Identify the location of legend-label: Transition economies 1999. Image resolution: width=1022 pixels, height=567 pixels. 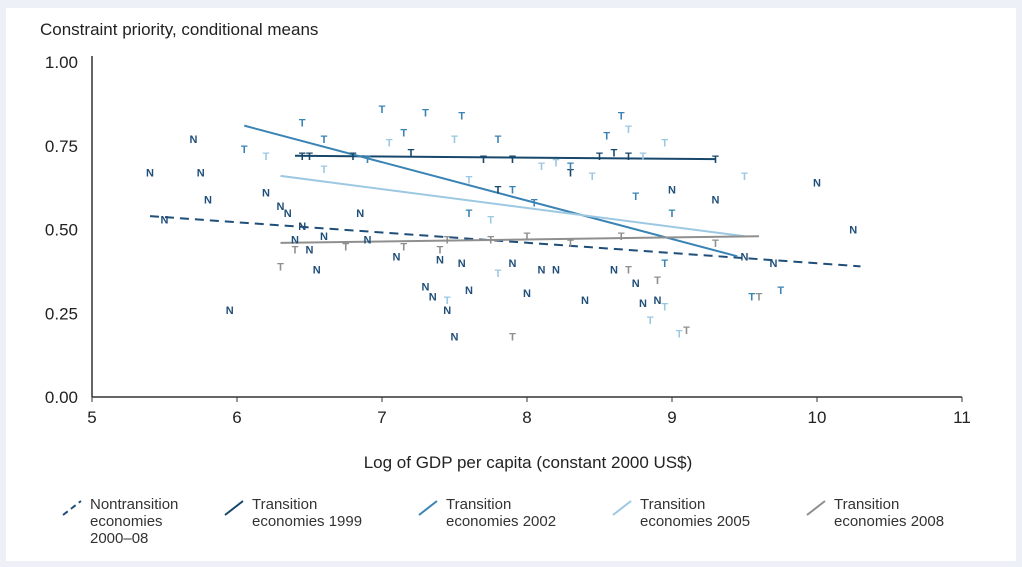
(307, 513).